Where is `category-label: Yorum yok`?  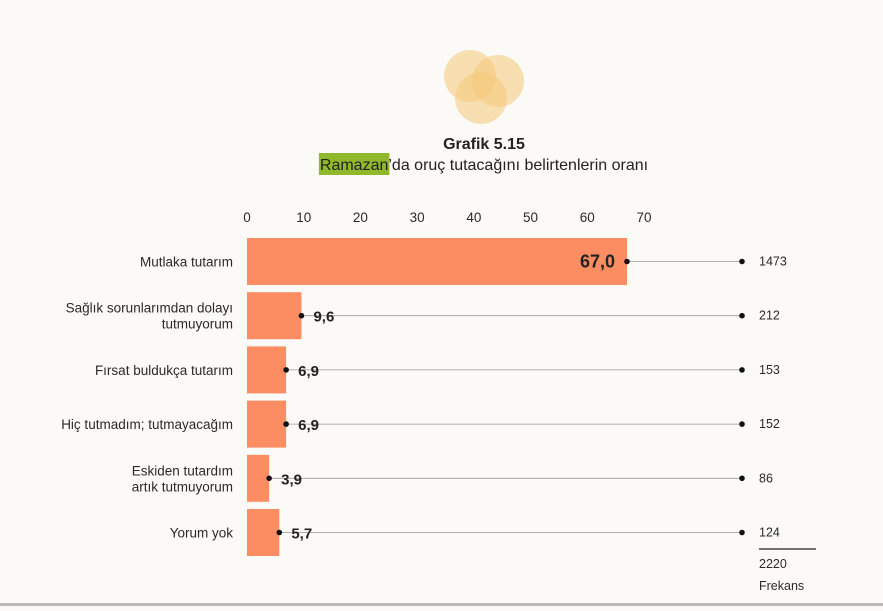 category-label: Yorum yok is located at coordinates (202, 533).